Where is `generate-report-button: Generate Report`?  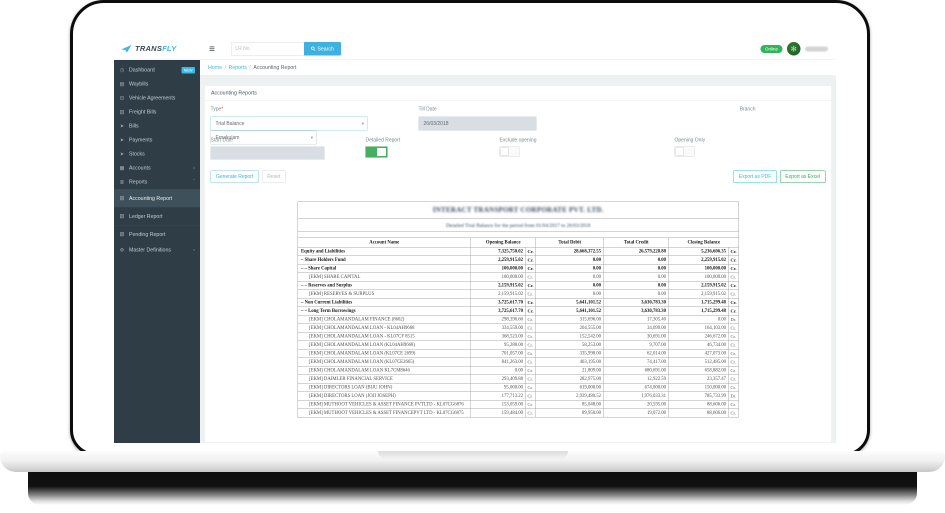 generate-report-button: Generate Report is located at coordinates (234, 176).